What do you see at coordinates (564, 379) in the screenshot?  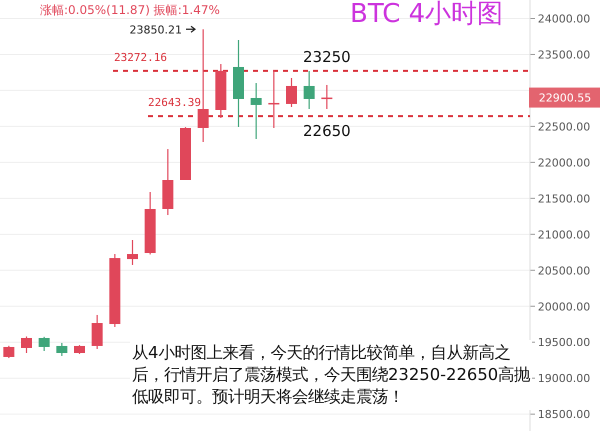 I see `y-tick-label: 19000.00` at bounding box center [564, 379].